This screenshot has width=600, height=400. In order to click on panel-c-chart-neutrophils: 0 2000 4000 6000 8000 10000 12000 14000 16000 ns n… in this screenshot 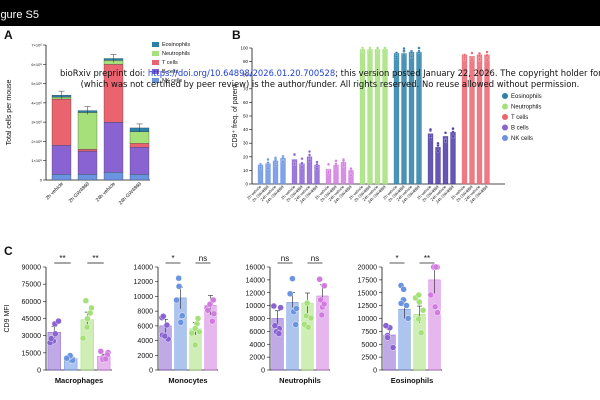, I will do `click(288, 319)`.